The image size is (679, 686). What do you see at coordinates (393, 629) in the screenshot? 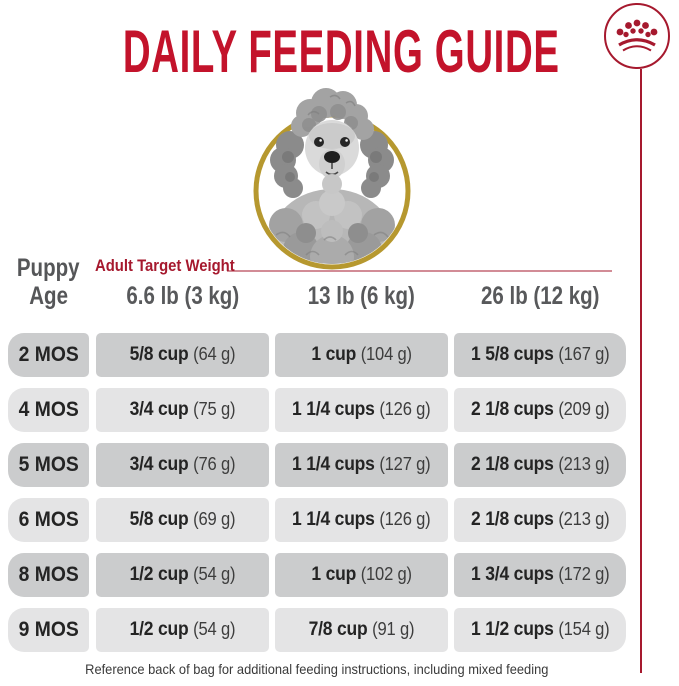
I see `grams-label: (91 g)` at bounding box center [393, 629].